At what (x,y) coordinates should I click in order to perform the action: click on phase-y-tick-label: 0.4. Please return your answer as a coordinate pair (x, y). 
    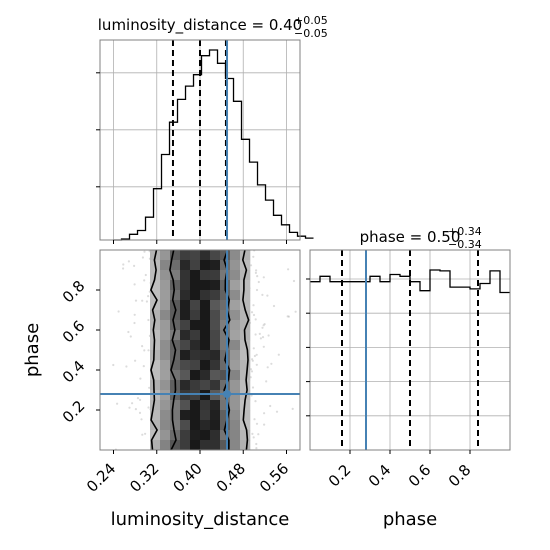
    Looking at the image, I should click on (74, 372).